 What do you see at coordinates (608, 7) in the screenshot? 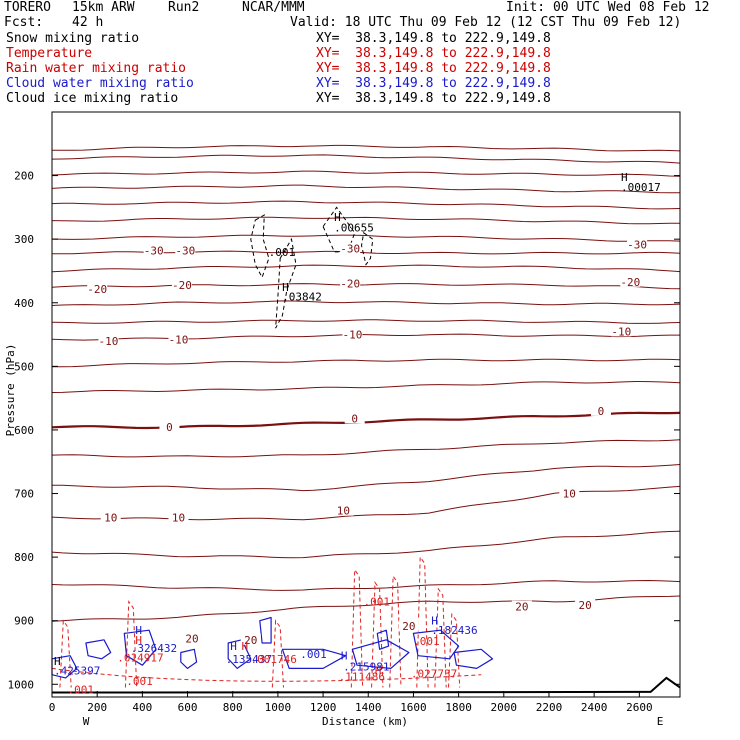
I see `init-time: Init: 00 UTC Wed 08 Feb 12` at bounding box center [608, 7].